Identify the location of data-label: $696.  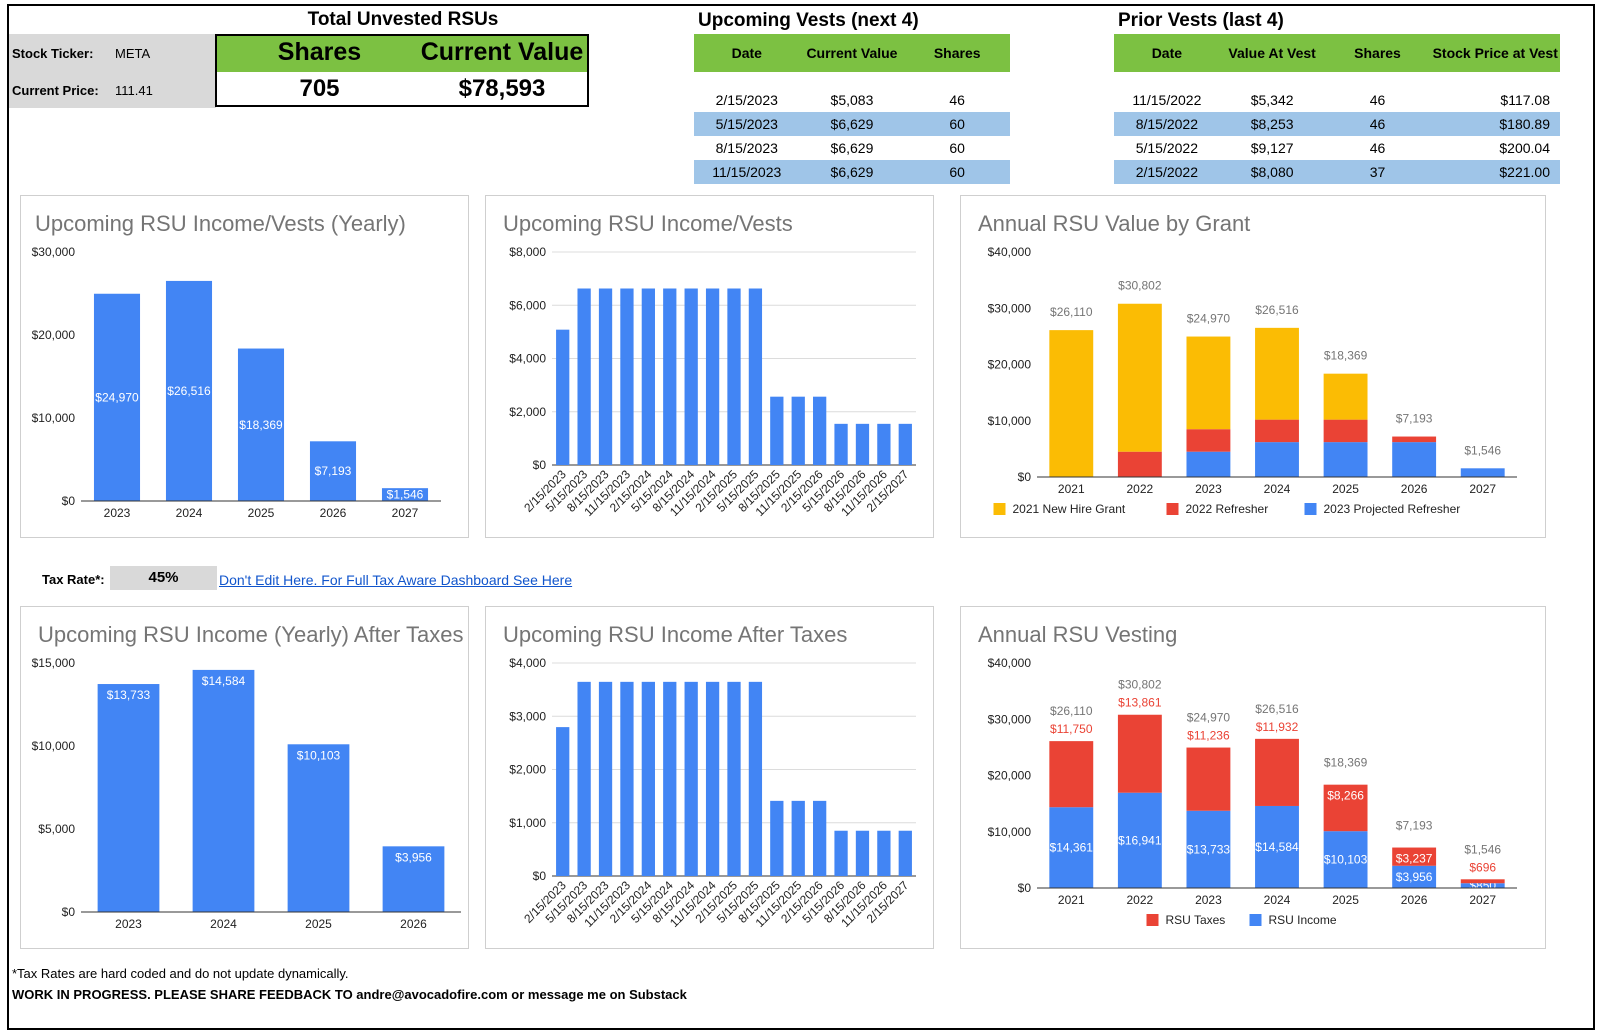
(1482, 867).